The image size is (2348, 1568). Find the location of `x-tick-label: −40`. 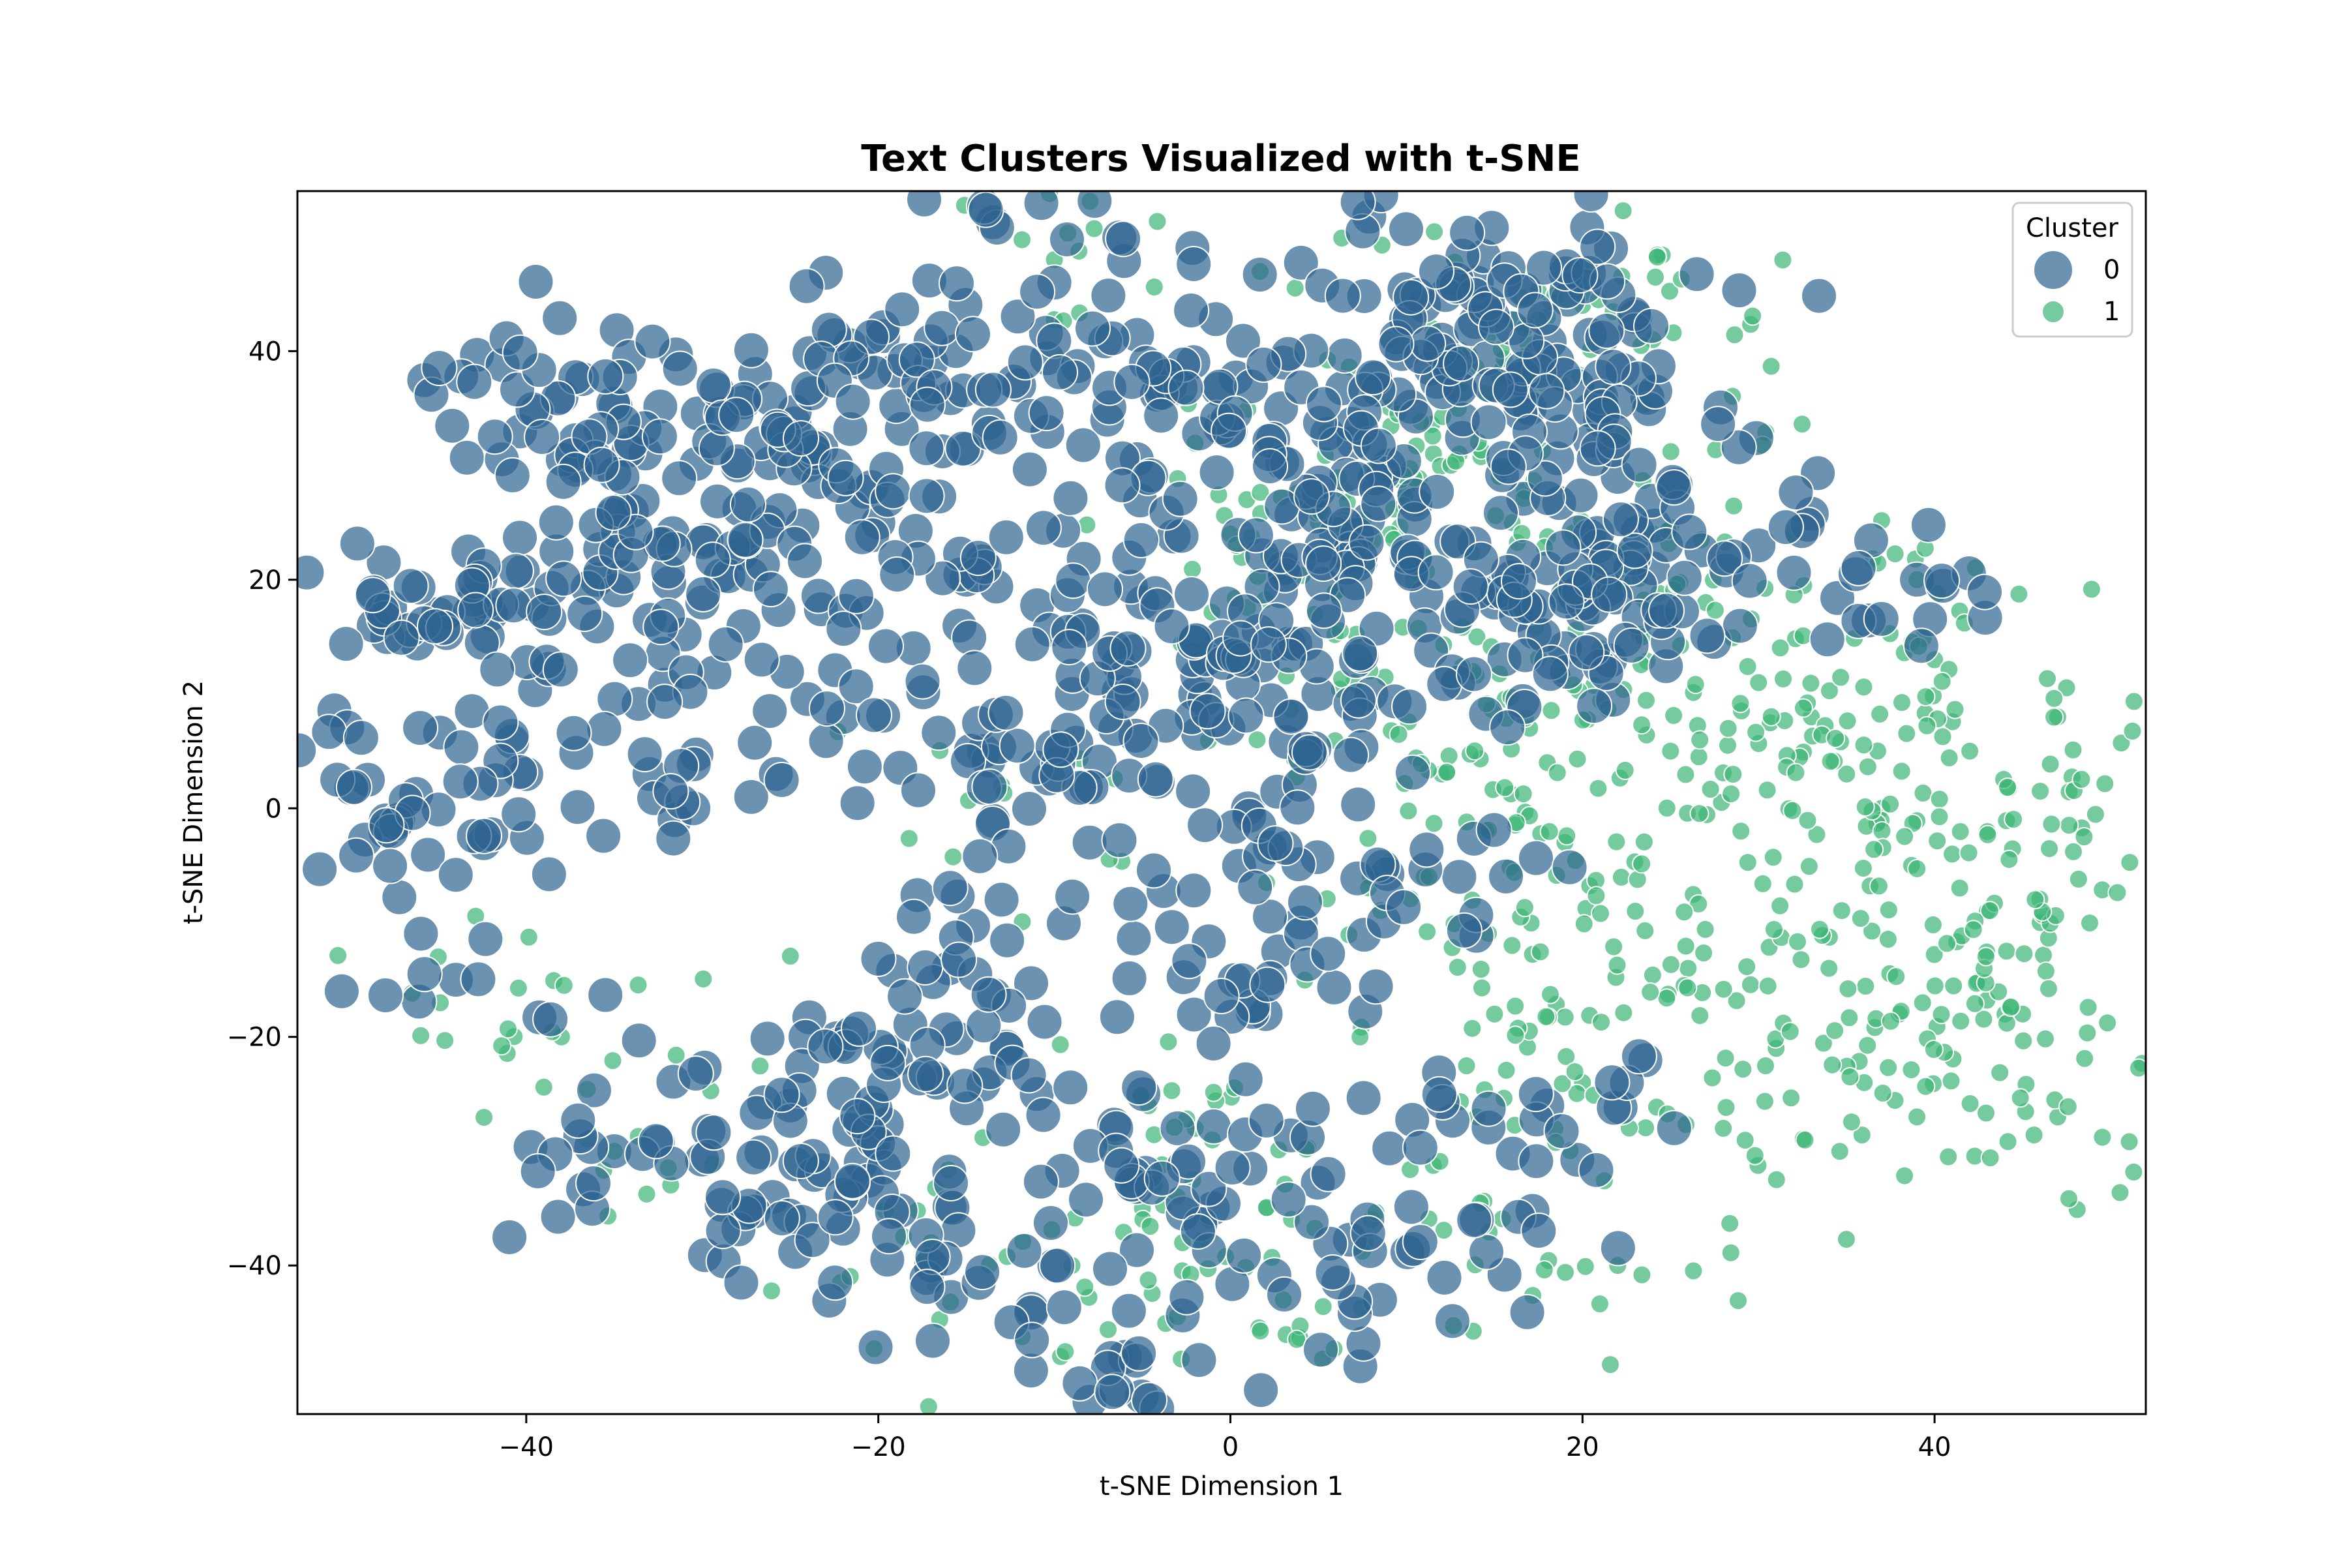

x-tick-label: −40 is located at coordinates (526, 1447).